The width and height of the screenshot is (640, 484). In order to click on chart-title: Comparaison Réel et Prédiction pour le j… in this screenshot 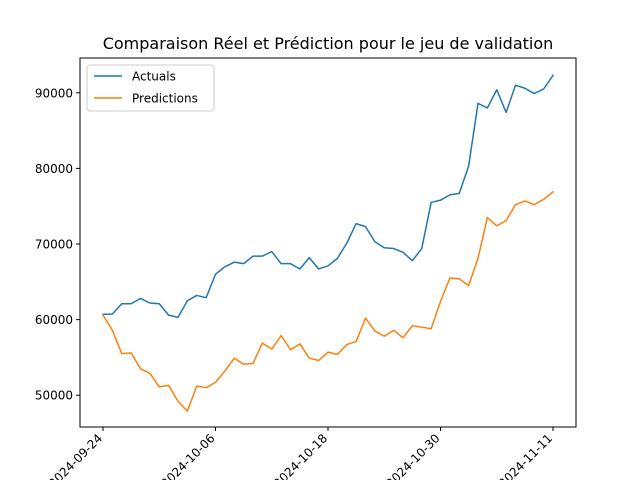, I will do `click(328, 43)`.